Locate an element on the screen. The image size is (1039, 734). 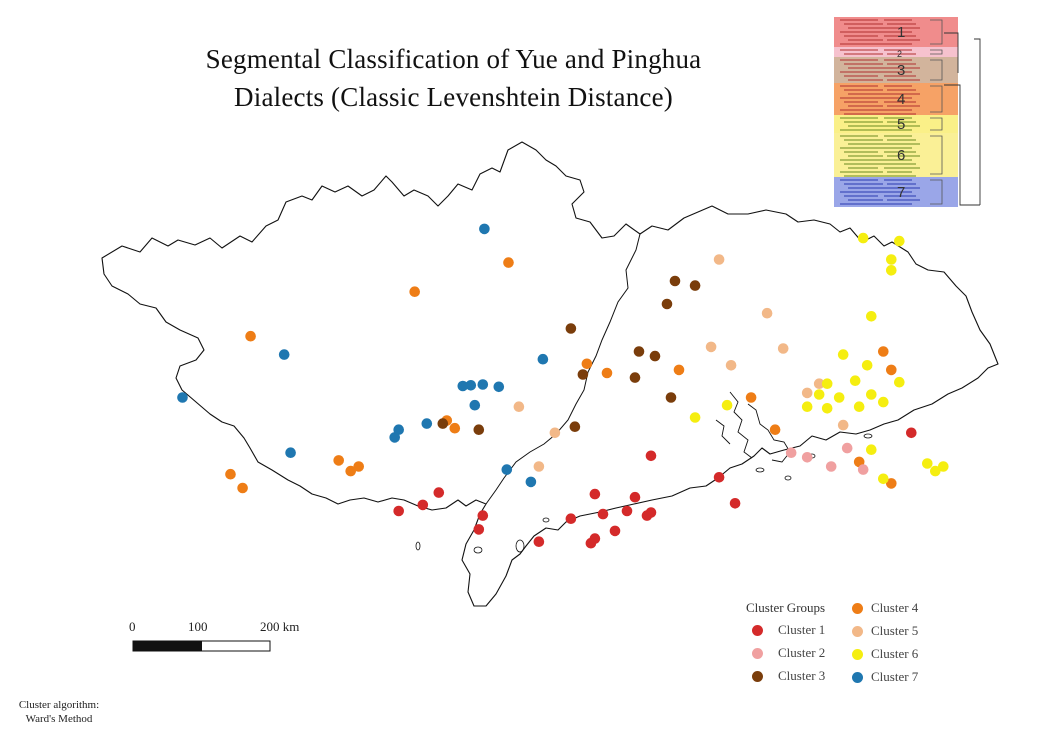
legend-label: Cluster 2 is located at coordinates (802, 652).